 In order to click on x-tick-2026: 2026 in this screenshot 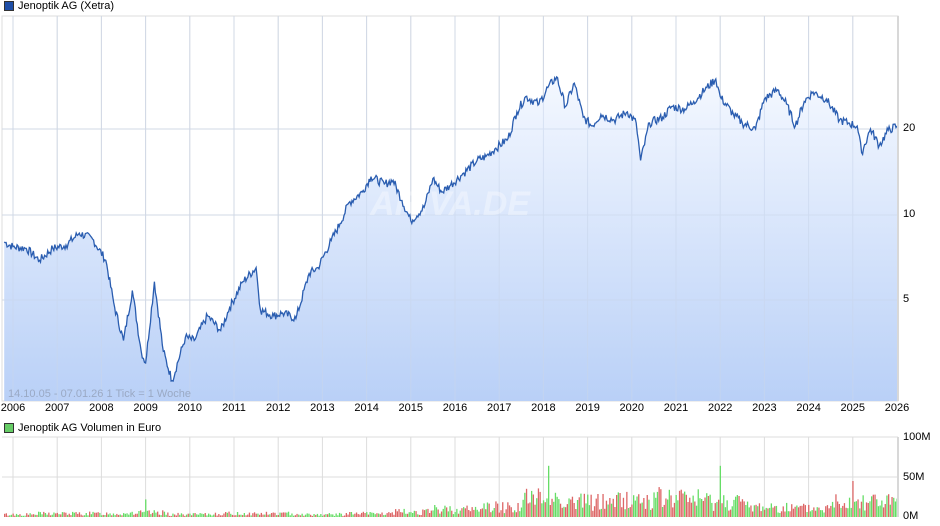, I will do `click(897, 408)`.